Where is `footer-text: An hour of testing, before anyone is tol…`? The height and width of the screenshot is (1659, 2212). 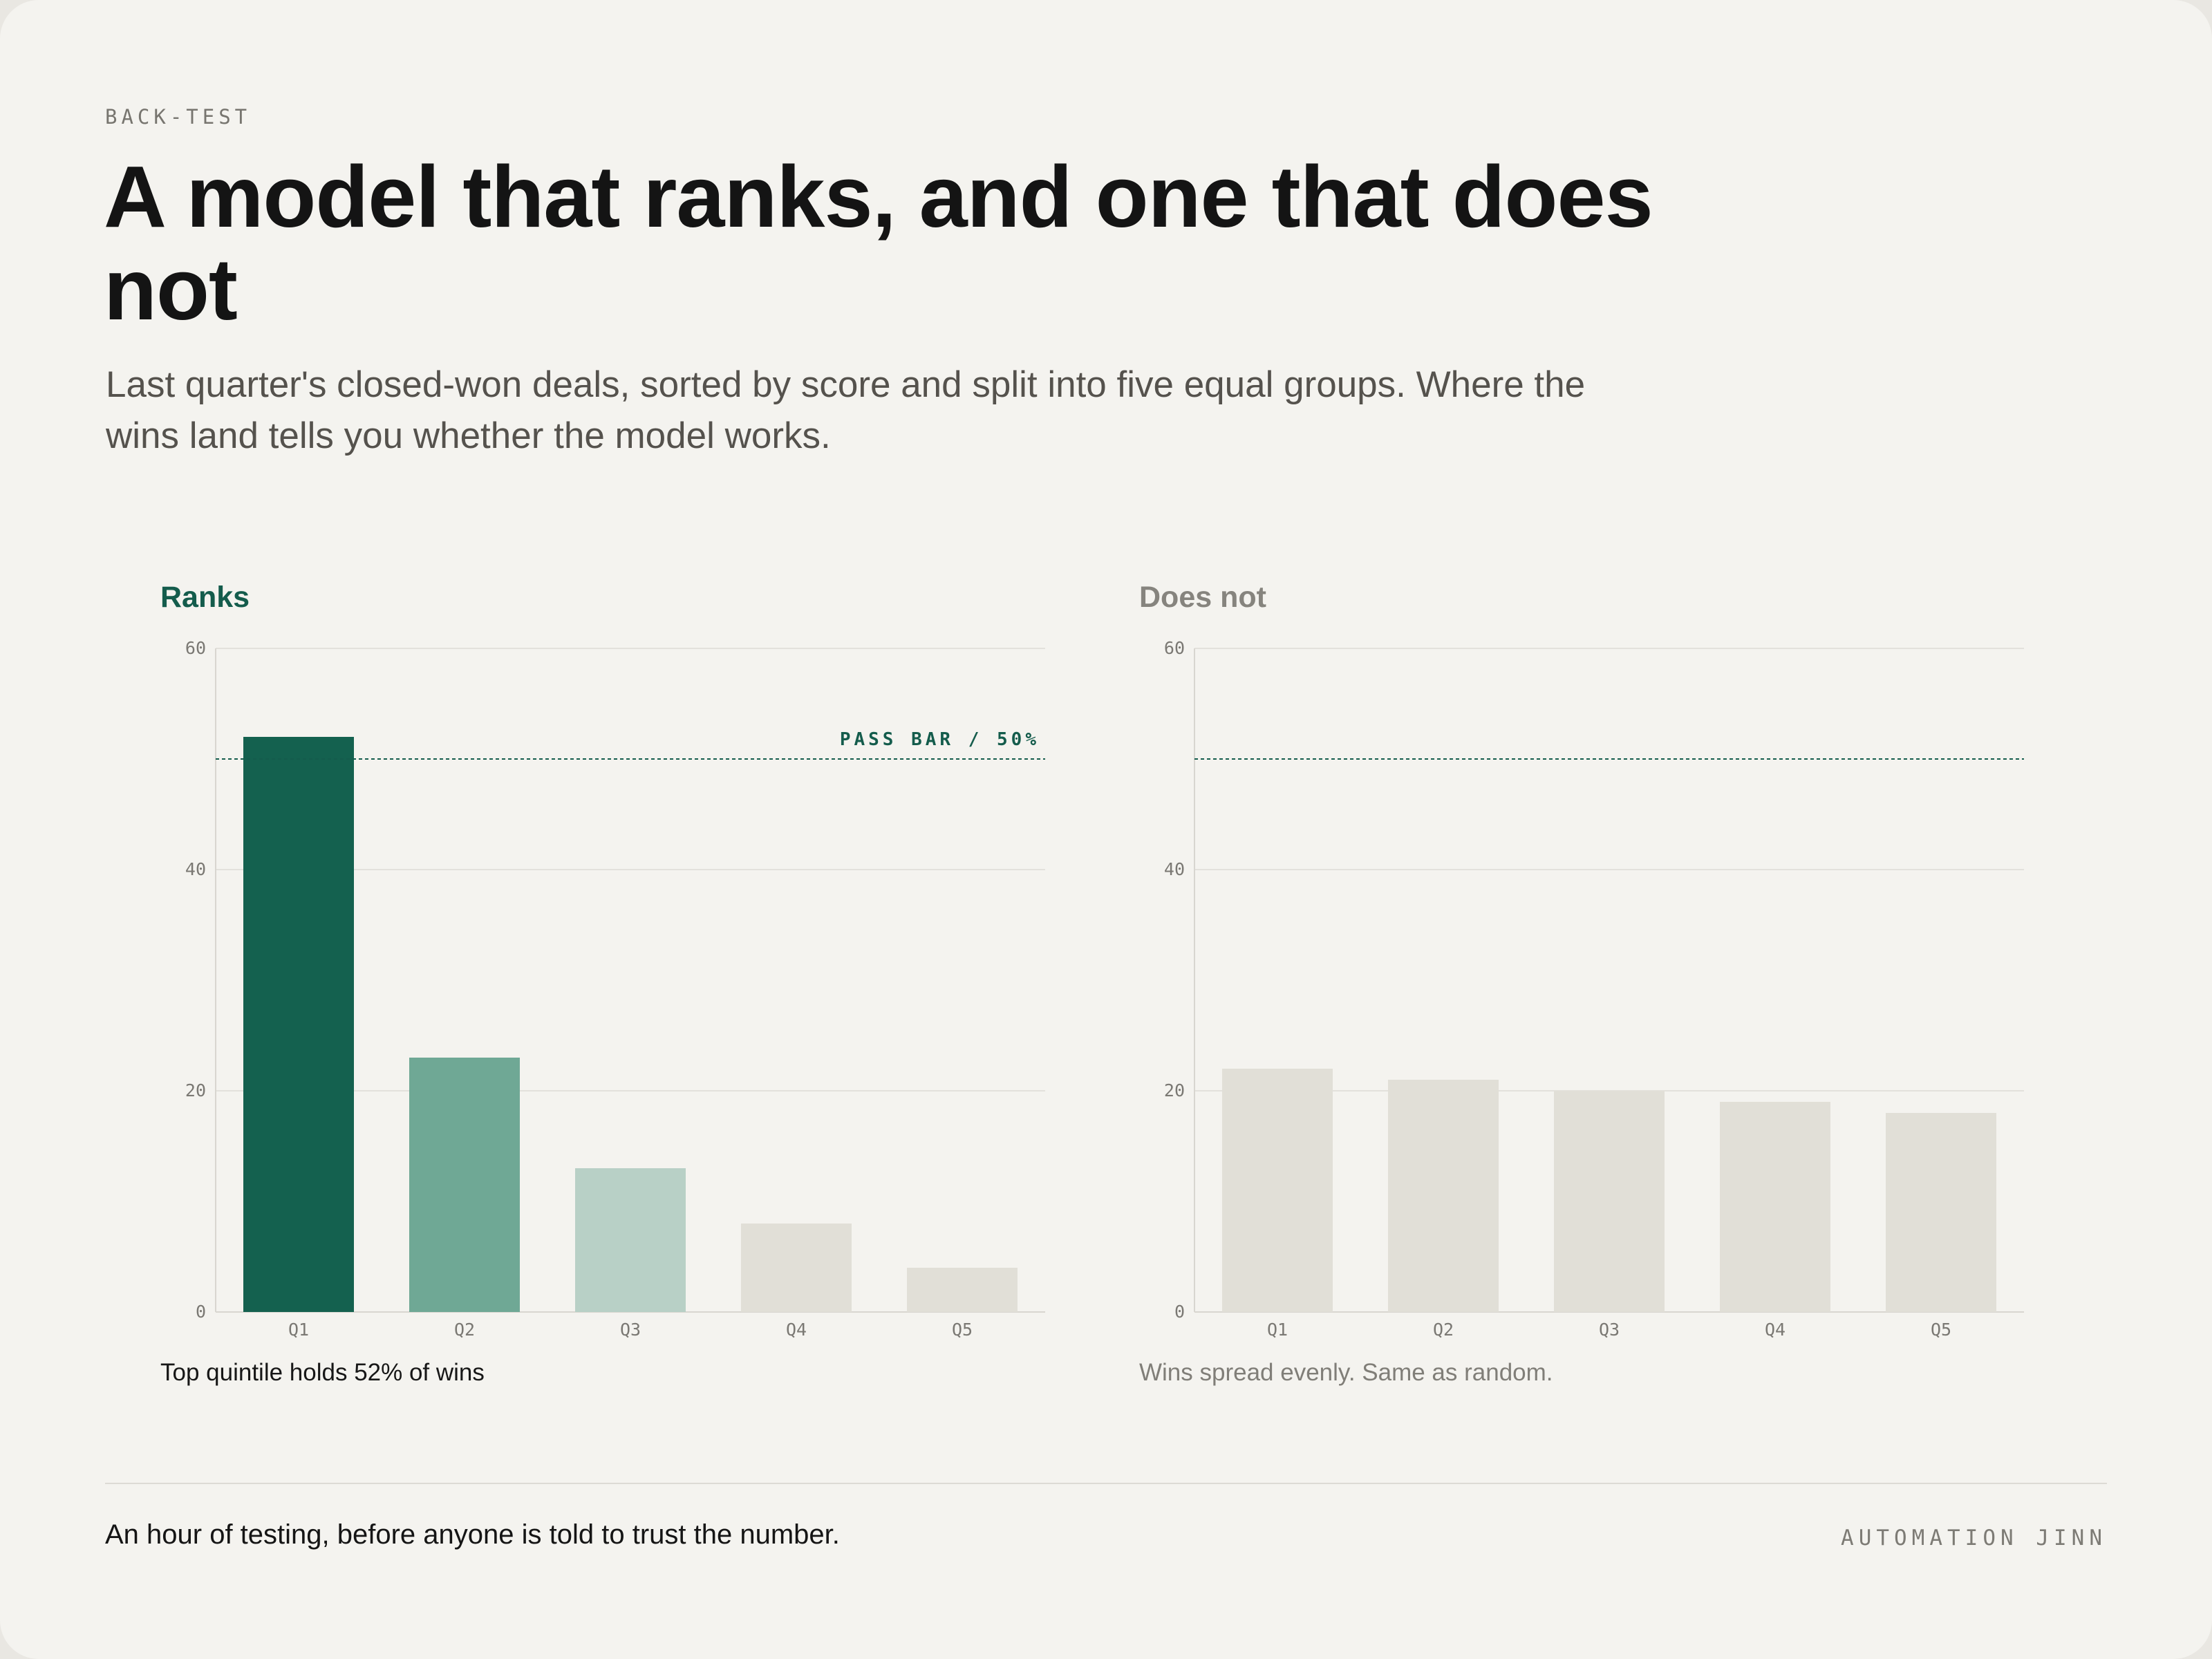
footer-text: An hour of testing, before anyone is tol… is located at coordinates (473, 1535).